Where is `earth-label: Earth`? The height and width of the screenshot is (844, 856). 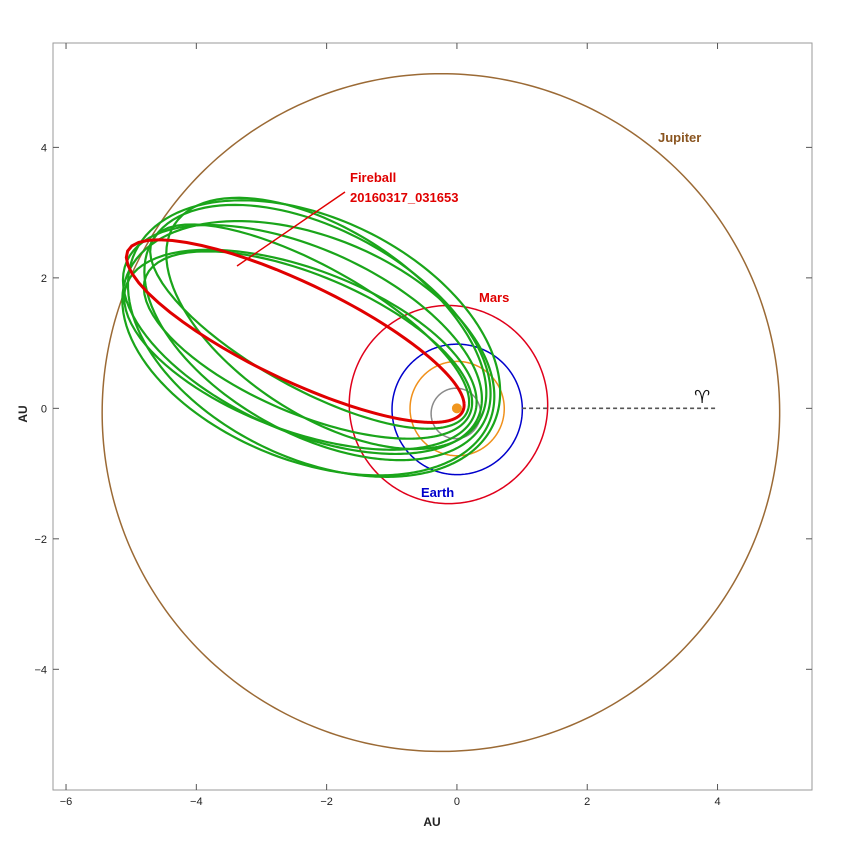 earth-label: Earth is located at coordinates (437, 492).